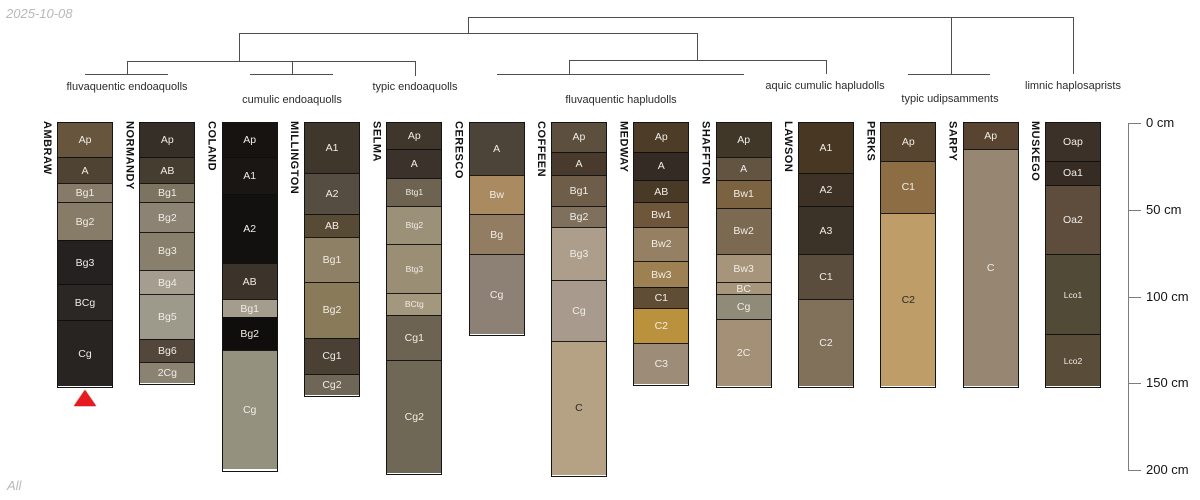 This screenshot has height=500, width=1200. What do you see at coordinates (1073, 173) in the screenshot?
I see `horizon-label: Oa1` at bounding box center [1073, 173].